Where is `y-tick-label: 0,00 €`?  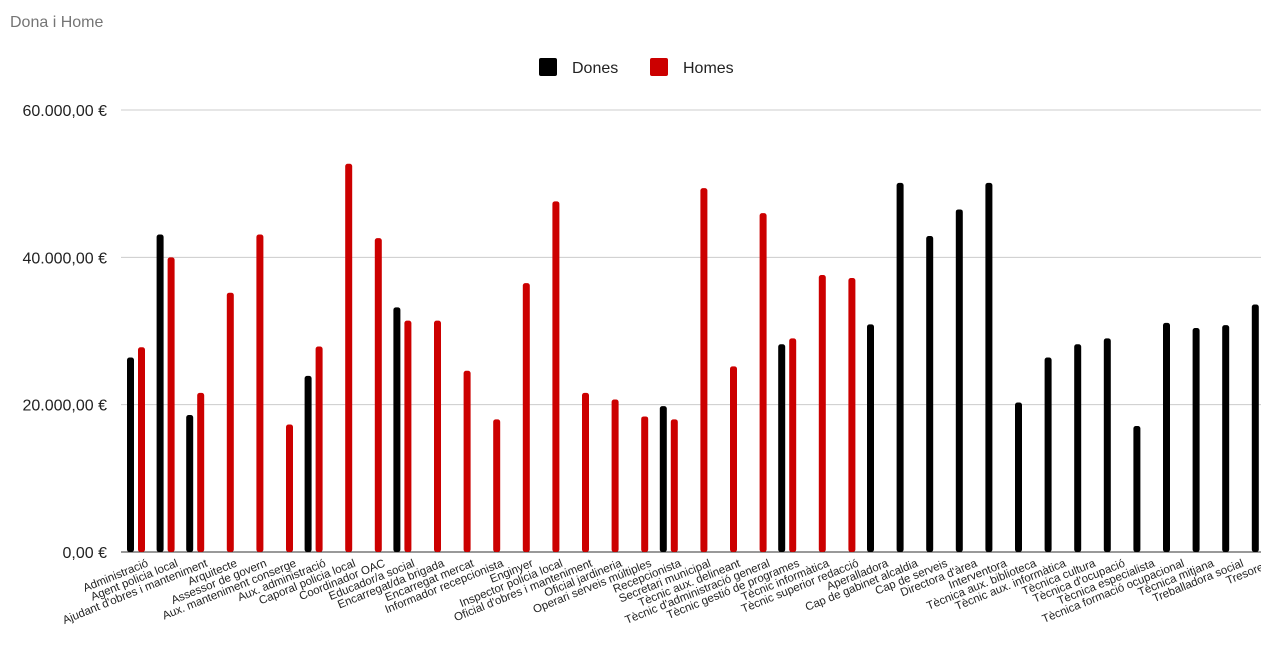
y-tick-label: 0,00 € is located at coordinates (85, 553).